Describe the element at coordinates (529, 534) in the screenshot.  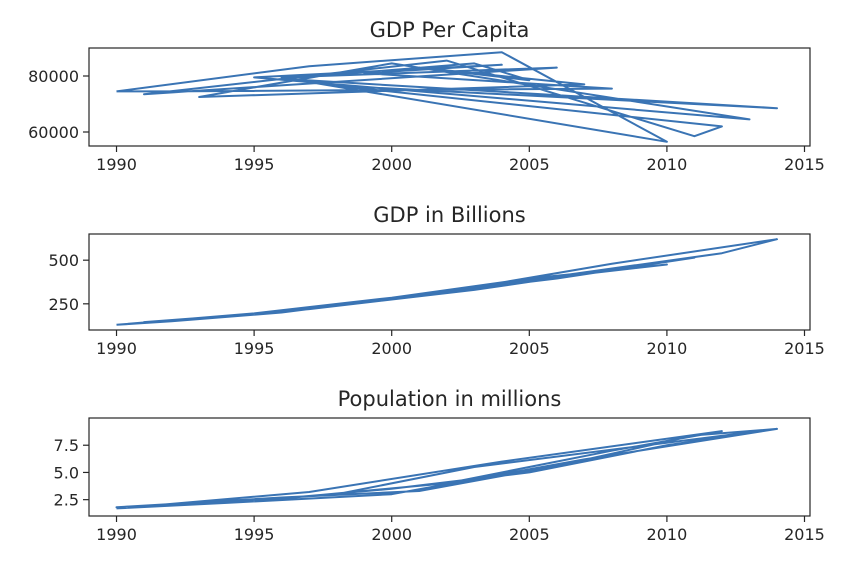
I see `population-x-tick-label: 2005` at that location.